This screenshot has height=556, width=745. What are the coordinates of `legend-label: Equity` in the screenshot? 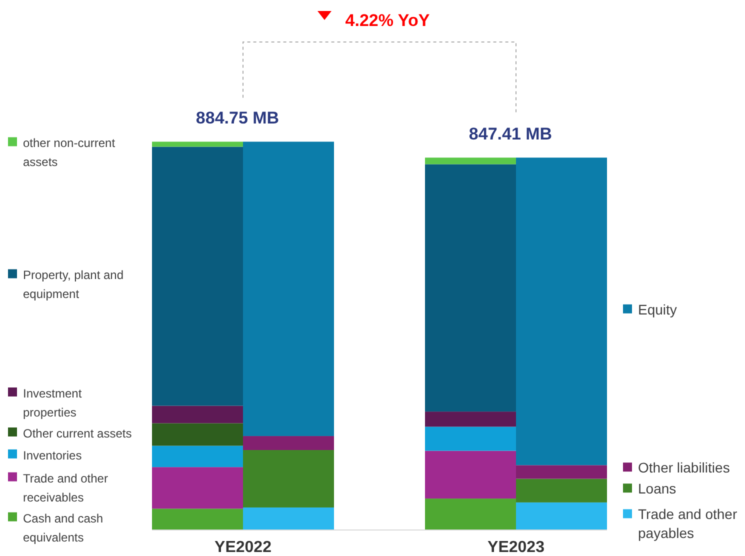 It's located at (657, 309).